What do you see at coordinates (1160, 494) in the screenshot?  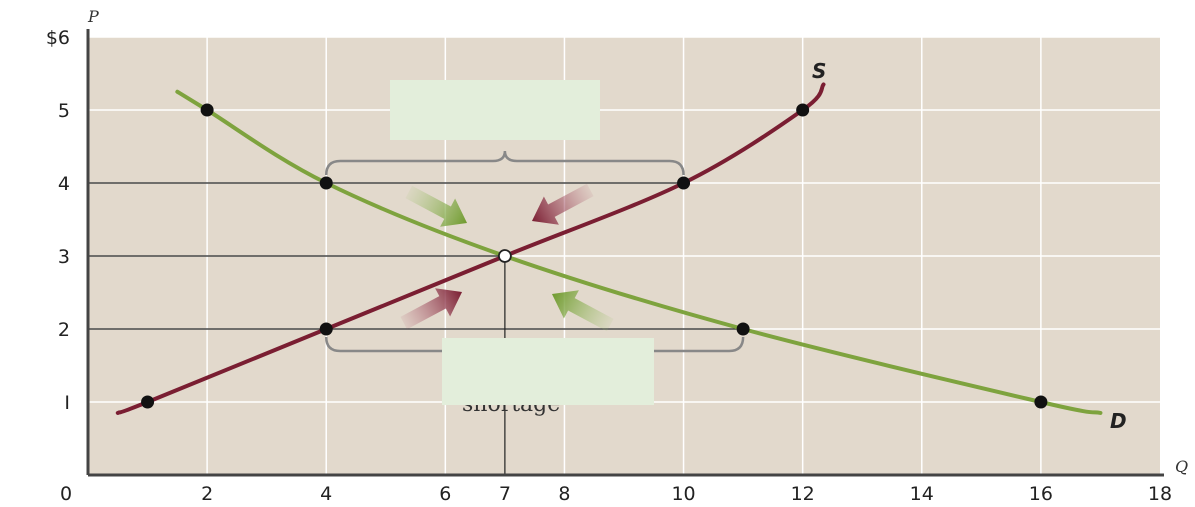 I see `x-tick-label: 18` at bounding box center [1160, 494].